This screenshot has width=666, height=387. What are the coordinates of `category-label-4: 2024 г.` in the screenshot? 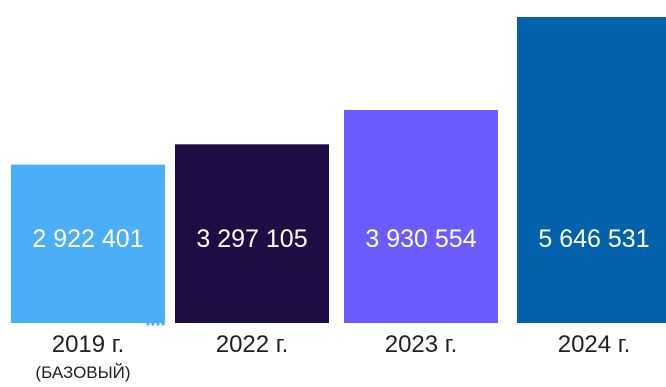 It's located at (594, 344).